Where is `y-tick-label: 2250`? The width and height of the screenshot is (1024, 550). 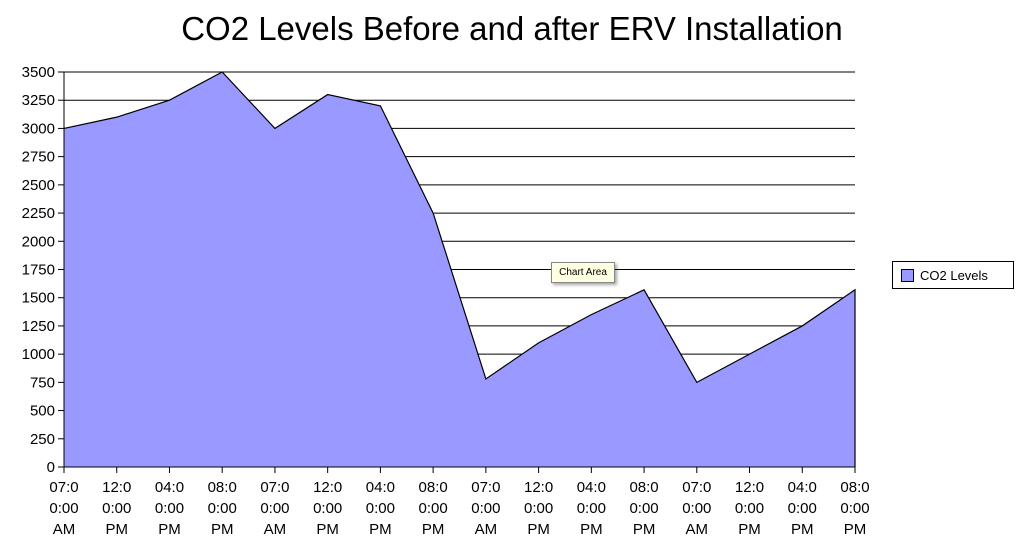
y-tick-label: 2250 is located at coordinates (38, 213).